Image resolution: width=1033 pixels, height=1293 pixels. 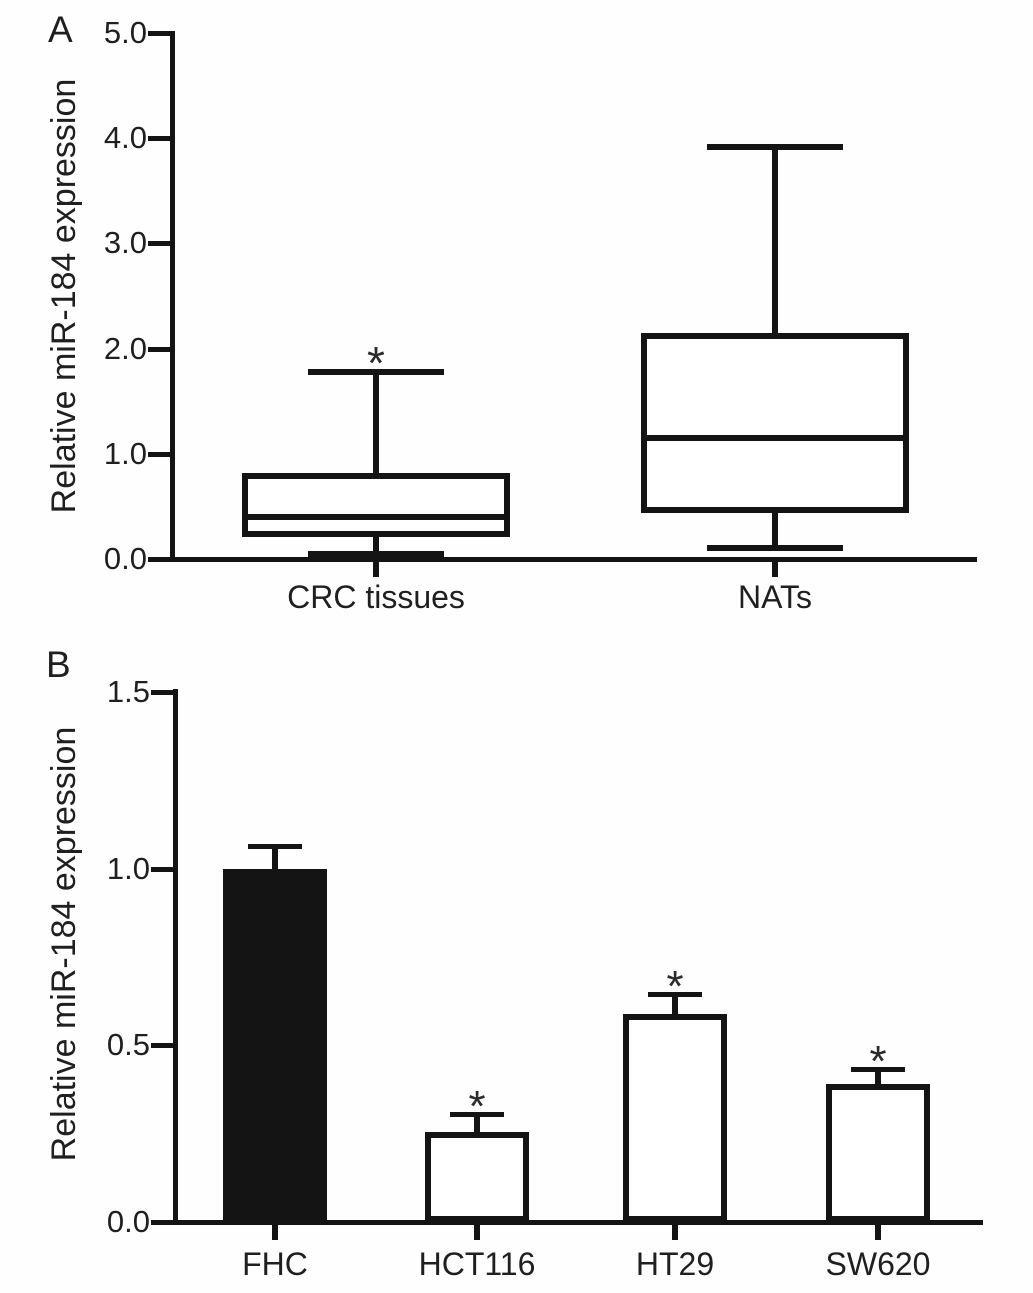 What do you see at coordinates (878, 1078) in the screenshot?
I see `error-bar-sw620` at bounding box center [878, 1078].